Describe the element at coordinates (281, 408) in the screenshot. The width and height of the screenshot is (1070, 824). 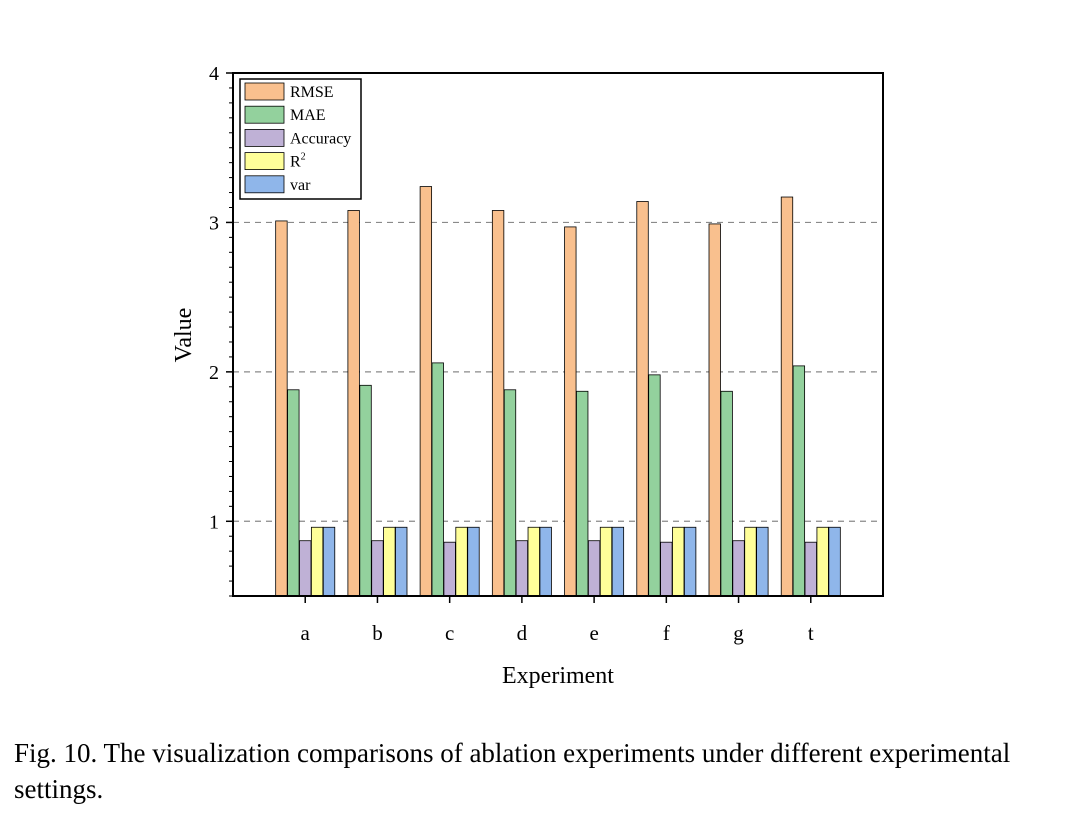
I see `bar-rmse-a` at that location.